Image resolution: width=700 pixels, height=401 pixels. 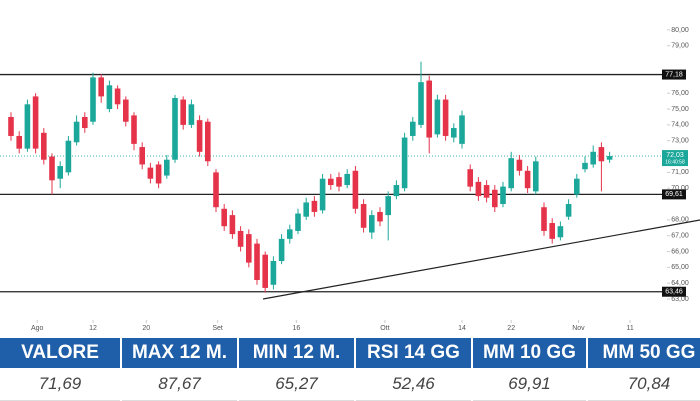 I want to click on y-tick-label: 76,00, so click(x=680, y=93).